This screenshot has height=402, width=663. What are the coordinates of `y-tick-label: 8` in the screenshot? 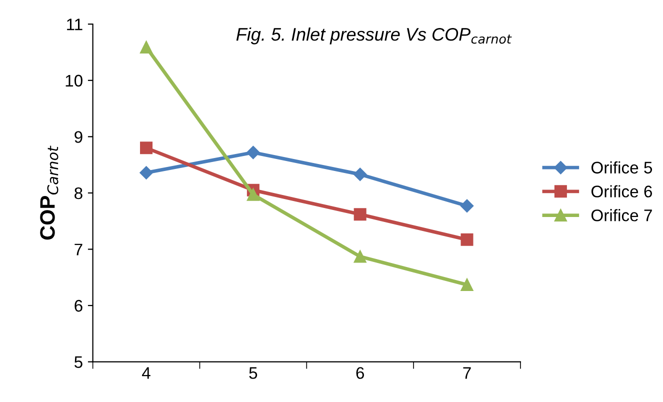 It's located at (78, 193).